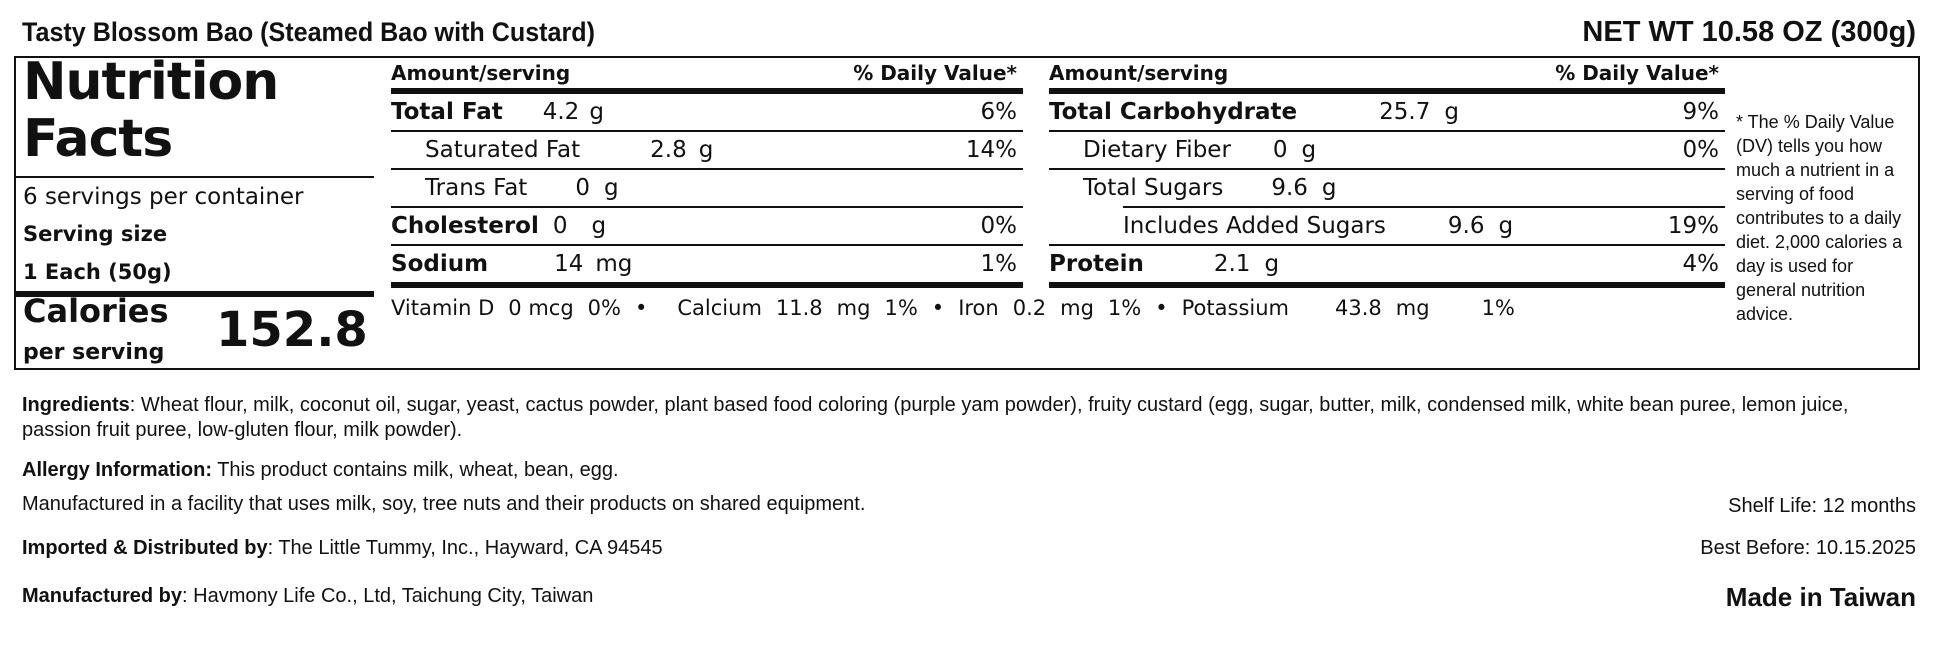 This screenshot has width=1946, height=645. I want to click on best-before: Best Before: 10.15.2025, so click(1808, 548).